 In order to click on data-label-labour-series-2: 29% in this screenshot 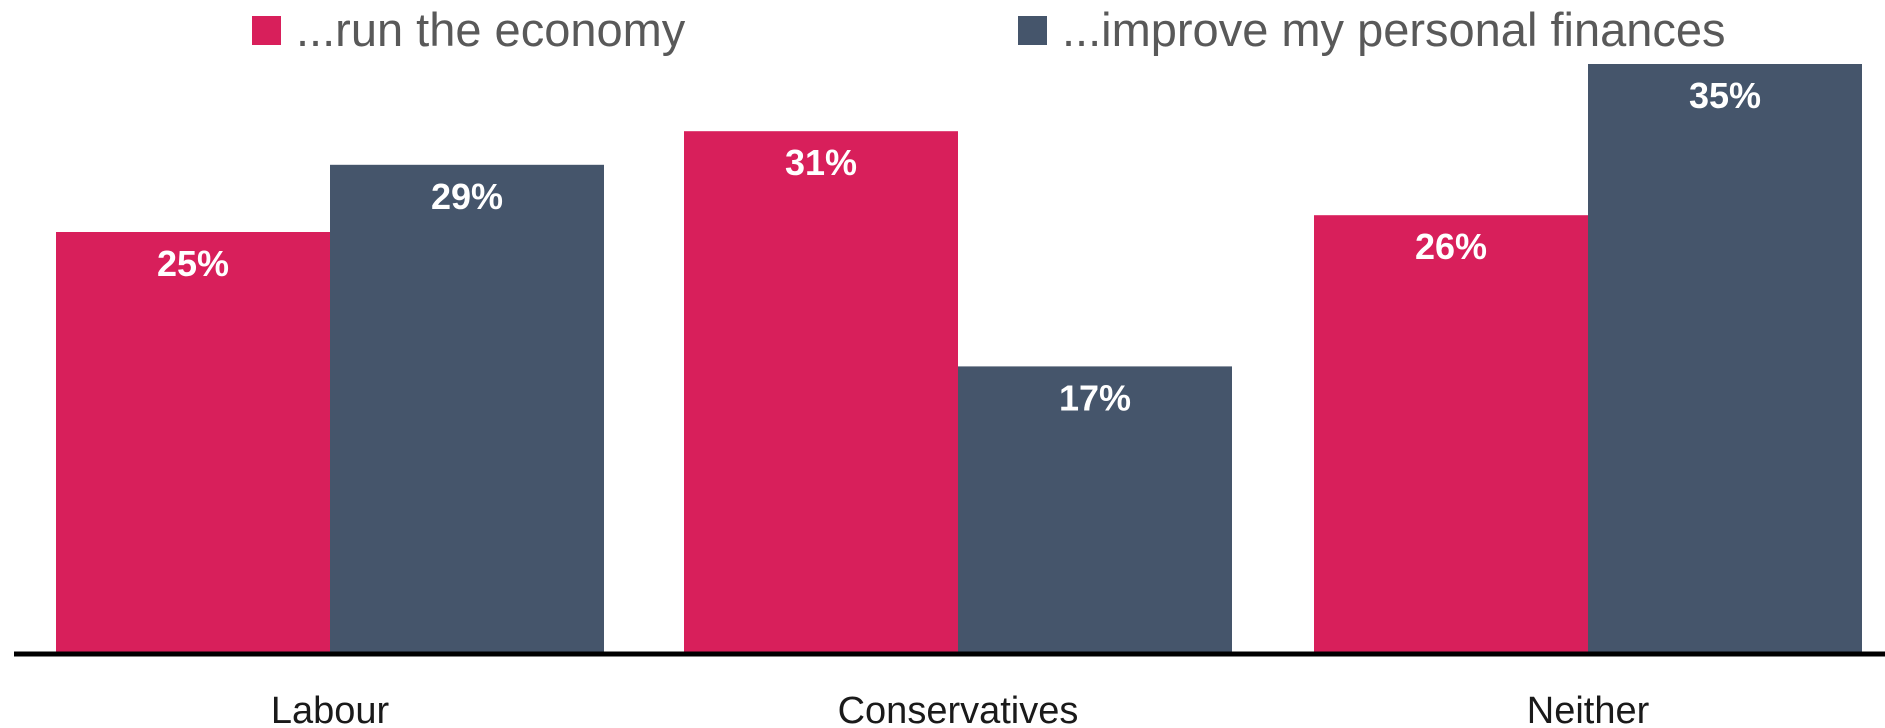, I will do `click(467, 196)`.